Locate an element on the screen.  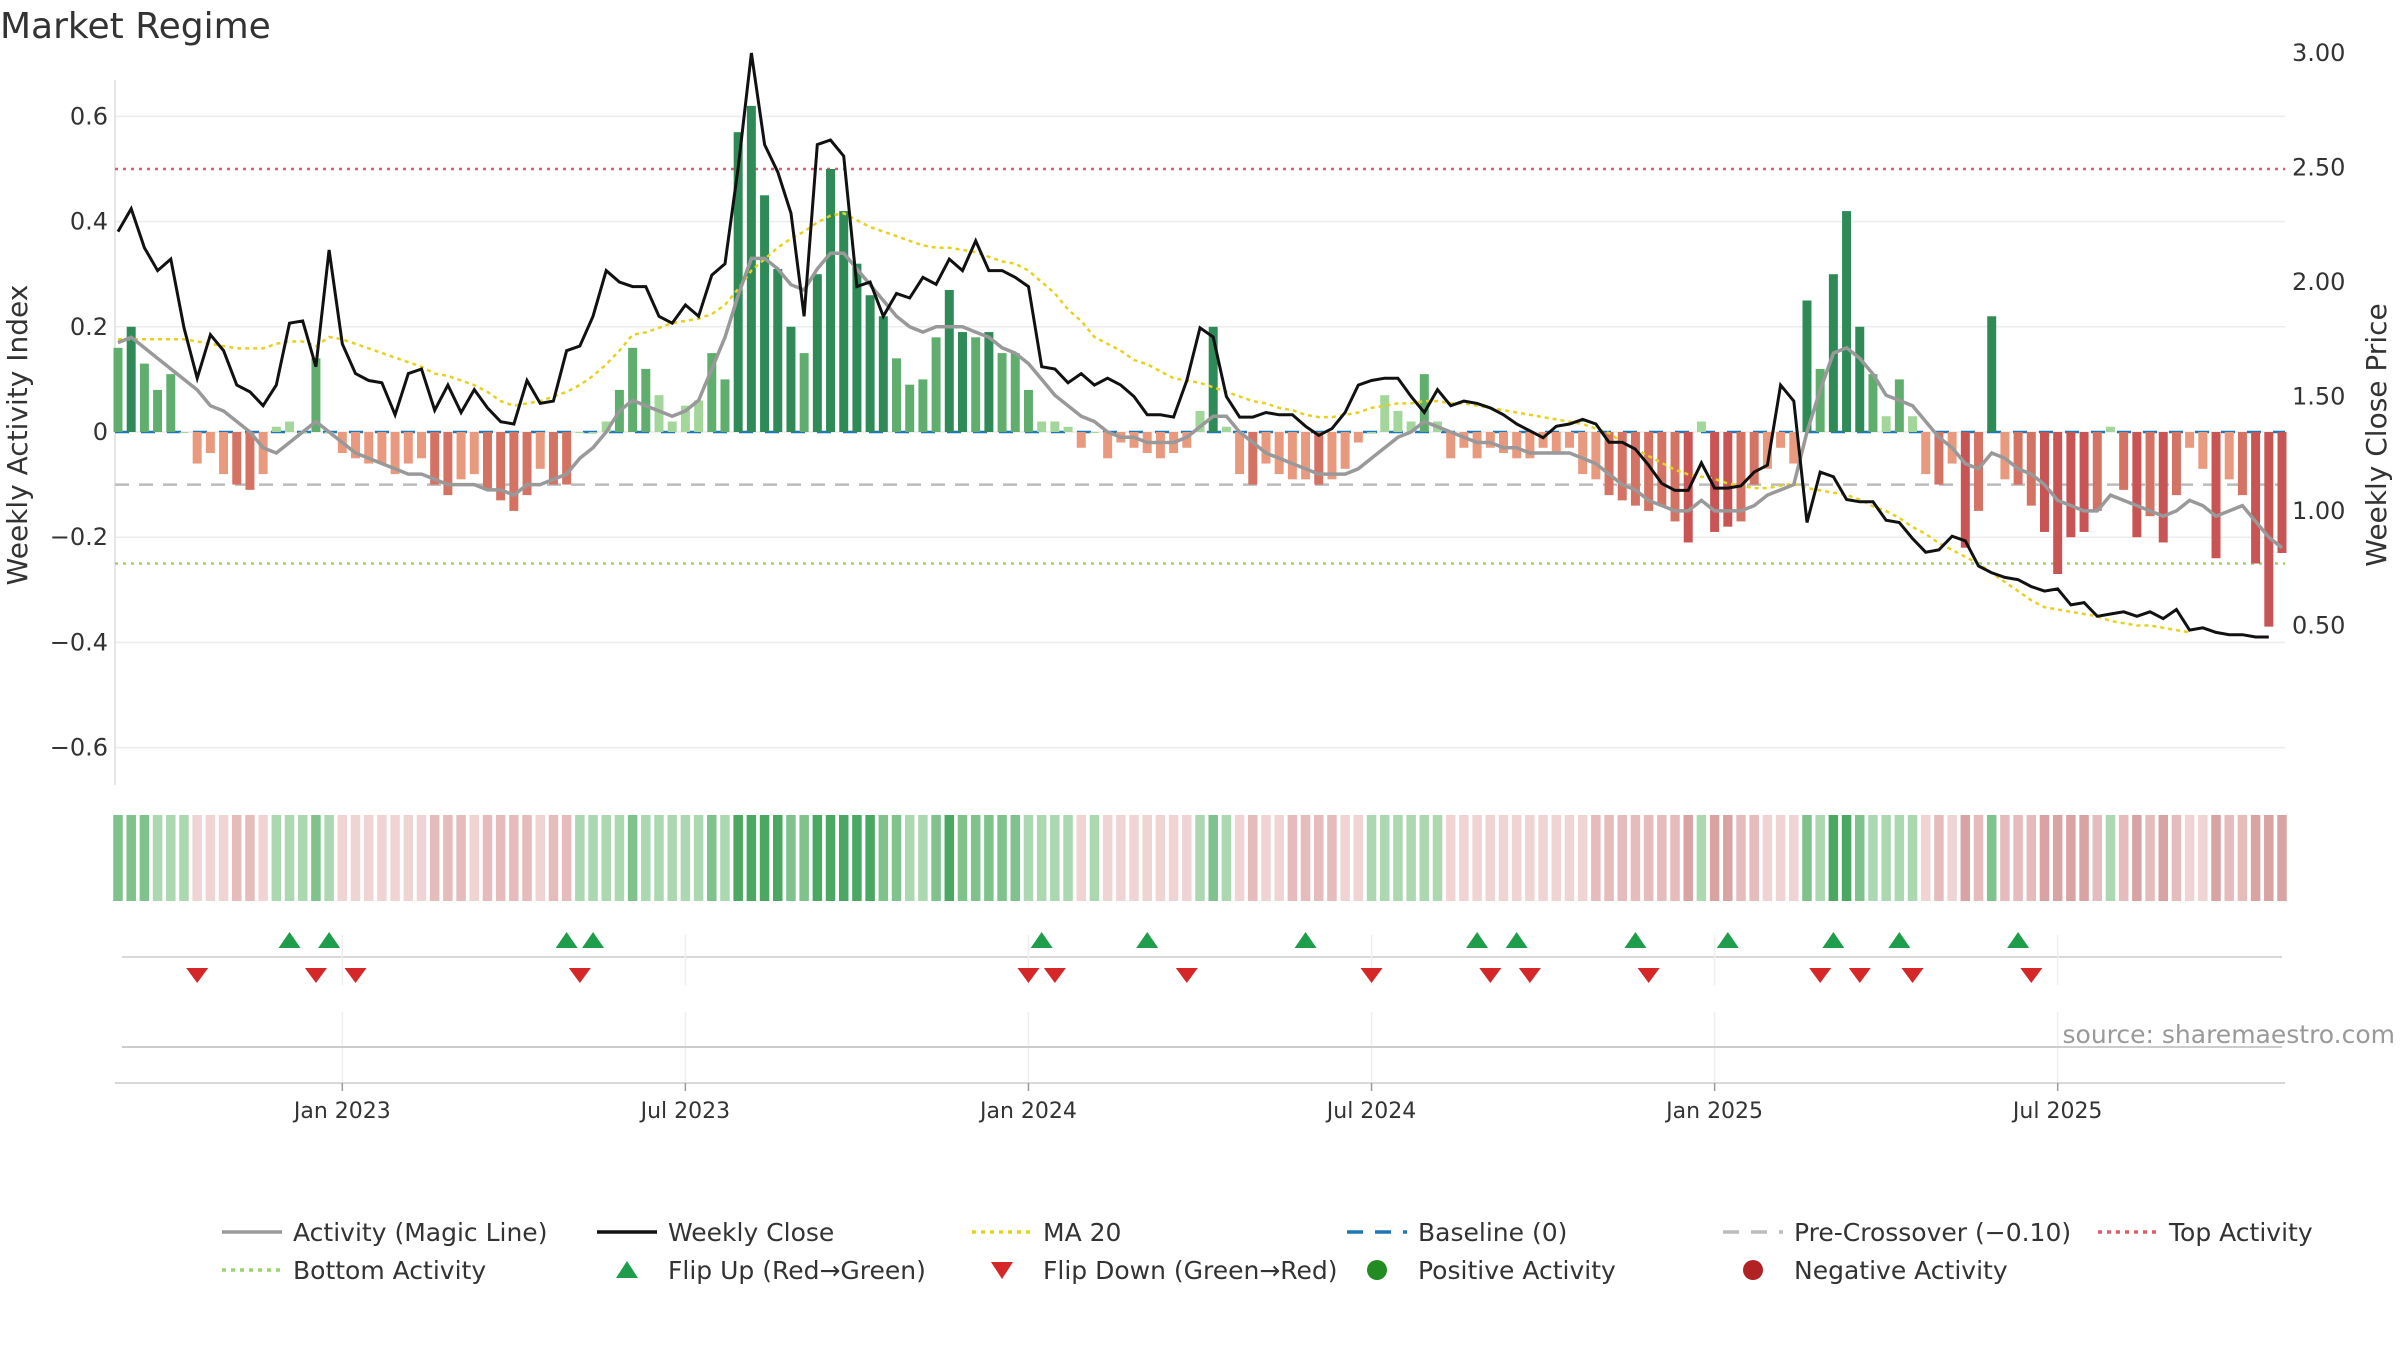
bottom-panel is located at coordinates (1202, 1047).